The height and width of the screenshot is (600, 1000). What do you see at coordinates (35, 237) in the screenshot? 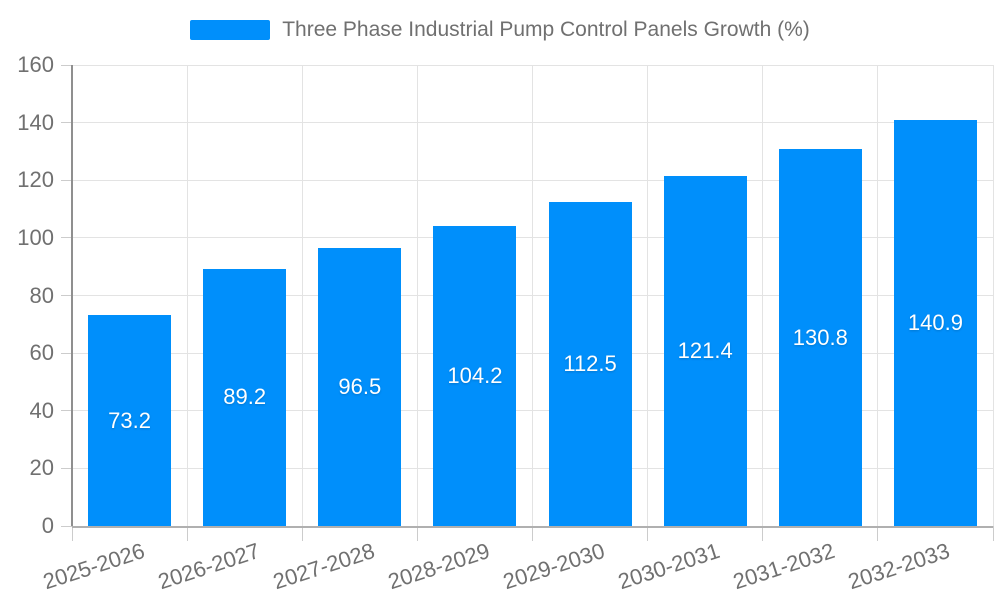
I see `y-axis-label: 100` at bounding box center [35, 237].